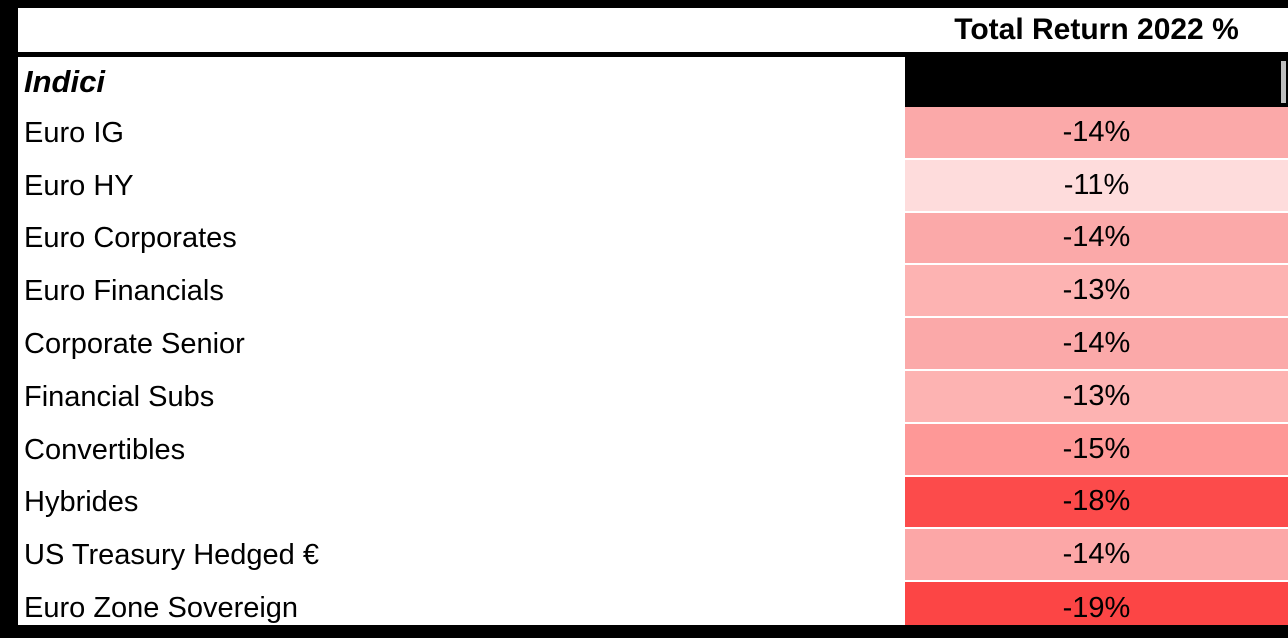 The height and width of the screenshot is (638, 1288). What do you see at coordinates (461, 239) in the screenshot?
I see `row-label: Euro Corporates` at bounding box center [461, 239].